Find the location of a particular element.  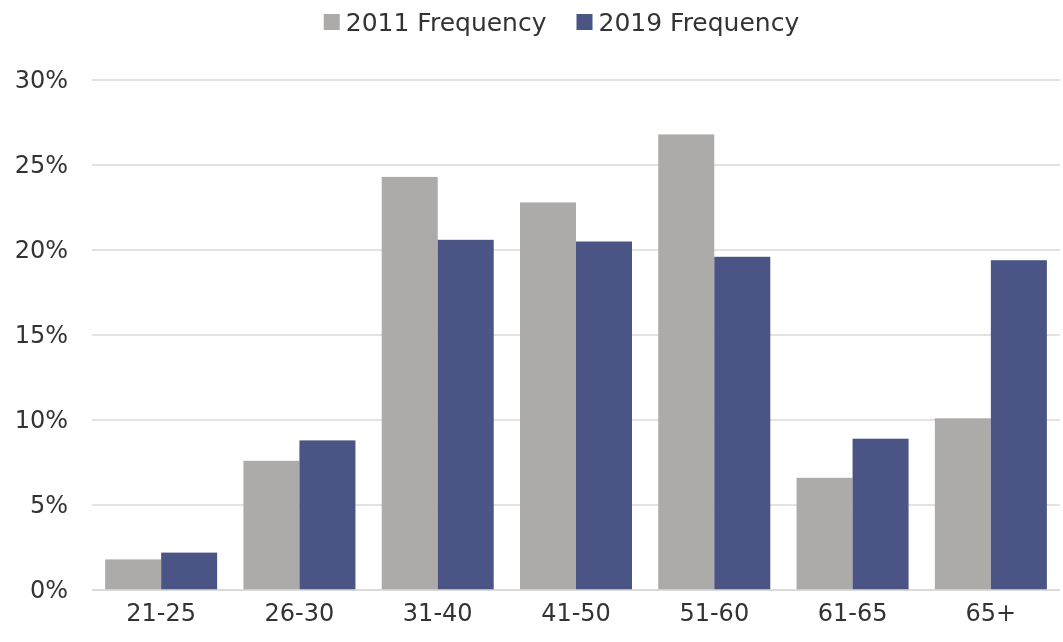

y-tick-label: 10% is located at coordinates (41, 420).